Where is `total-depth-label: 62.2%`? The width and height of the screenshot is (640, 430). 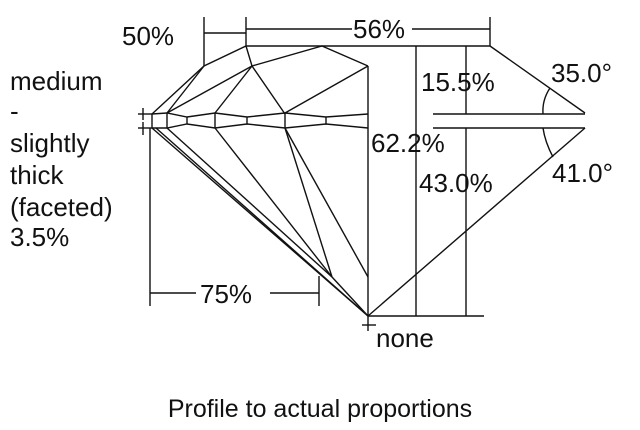 total-depth-label: 62.2% is located at coordinates (408, 143).